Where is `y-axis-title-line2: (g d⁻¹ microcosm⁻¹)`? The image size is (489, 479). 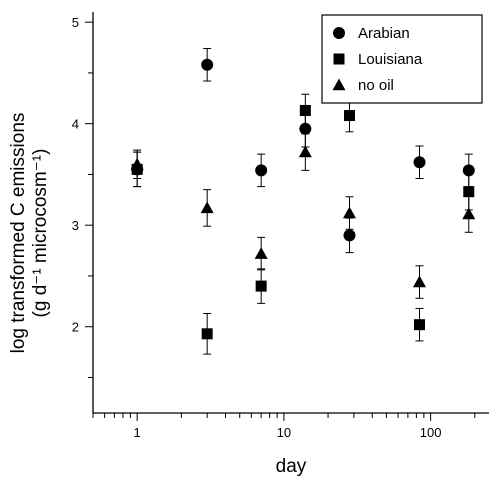 y-axis-title-line2: (g d⁻¹ microcosm⁻¹) is located at coordinates (40, 233).